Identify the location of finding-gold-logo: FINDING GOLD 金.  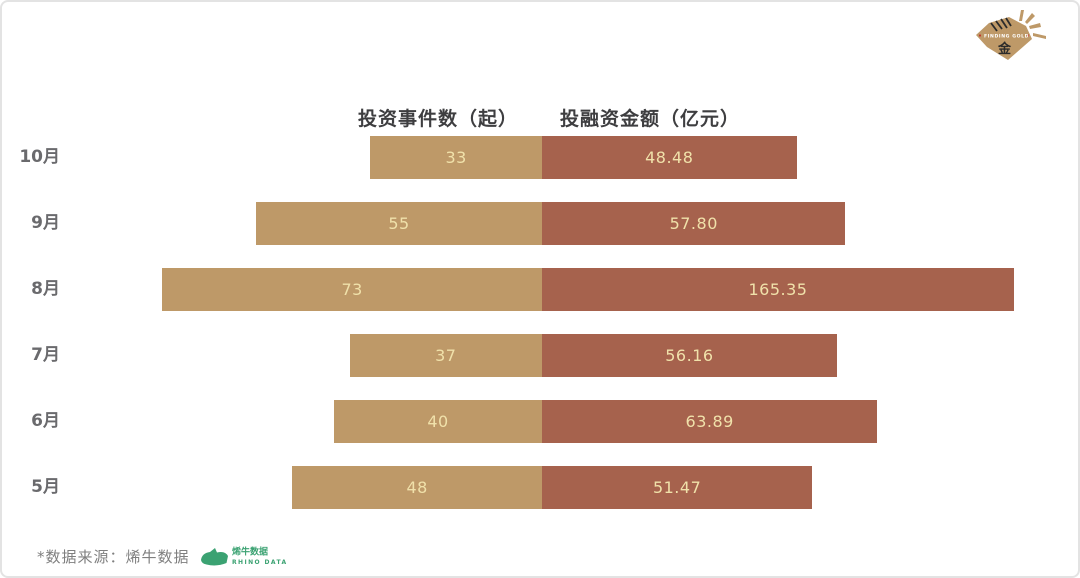
(1011, 35).